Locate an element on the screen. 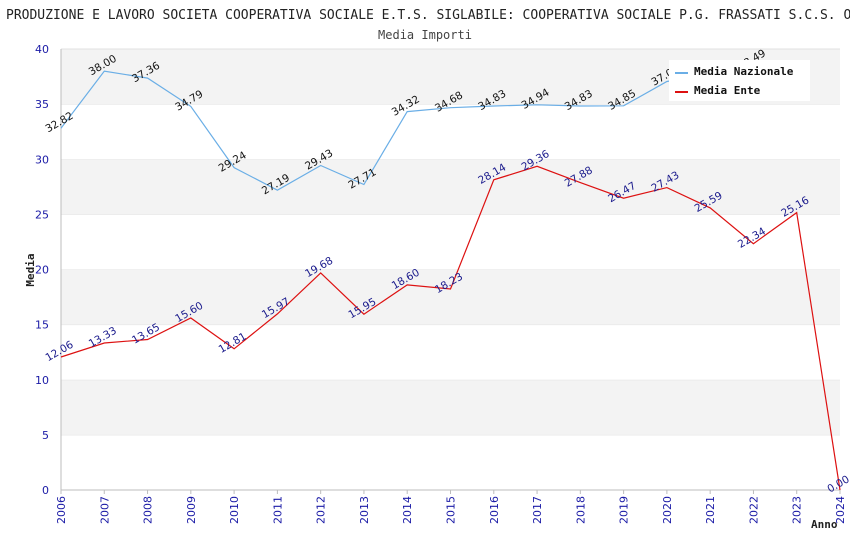 Image resolution: width=850 pixels, height=550 pixels. chart-subtitle: Media Importi is located at coordinates (425, 35).